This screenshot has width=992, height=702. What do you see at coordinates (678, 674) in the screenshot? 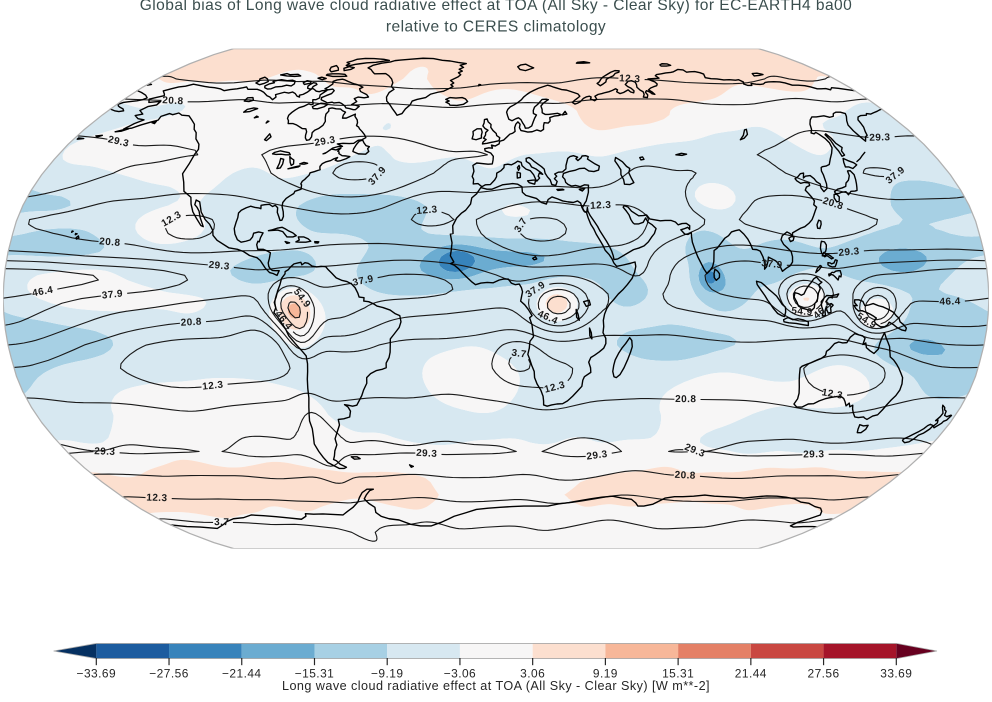
I see `svg-text: 15.31` at bounding box center [678, 674].